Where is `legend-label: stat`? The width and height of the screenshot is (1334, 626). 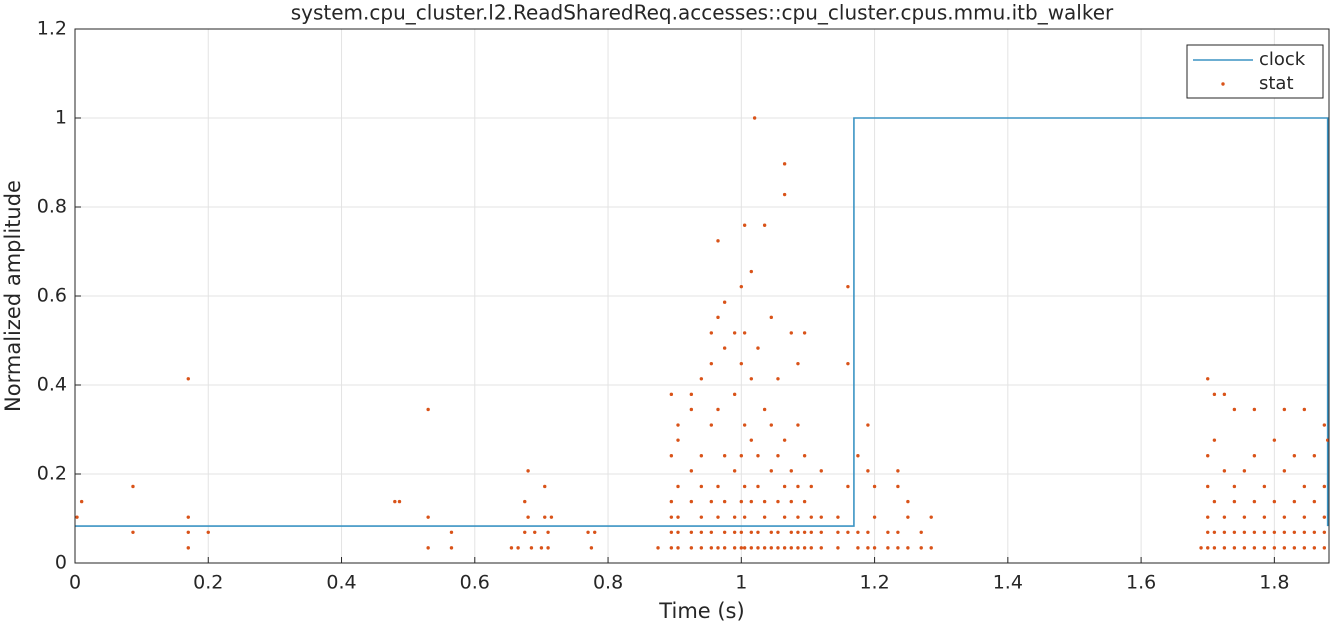
legend-label: stat is located at coordinates (1276, 83).